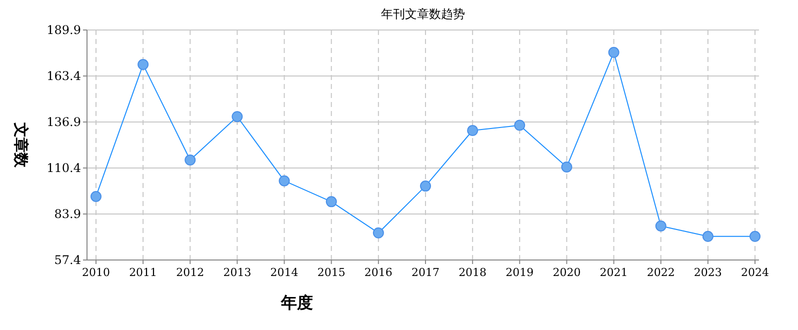  What do you see at coordinates (708, 272) in the screenshot?
I see `x-tick-label: 2023` at bounding box center [708, 272].